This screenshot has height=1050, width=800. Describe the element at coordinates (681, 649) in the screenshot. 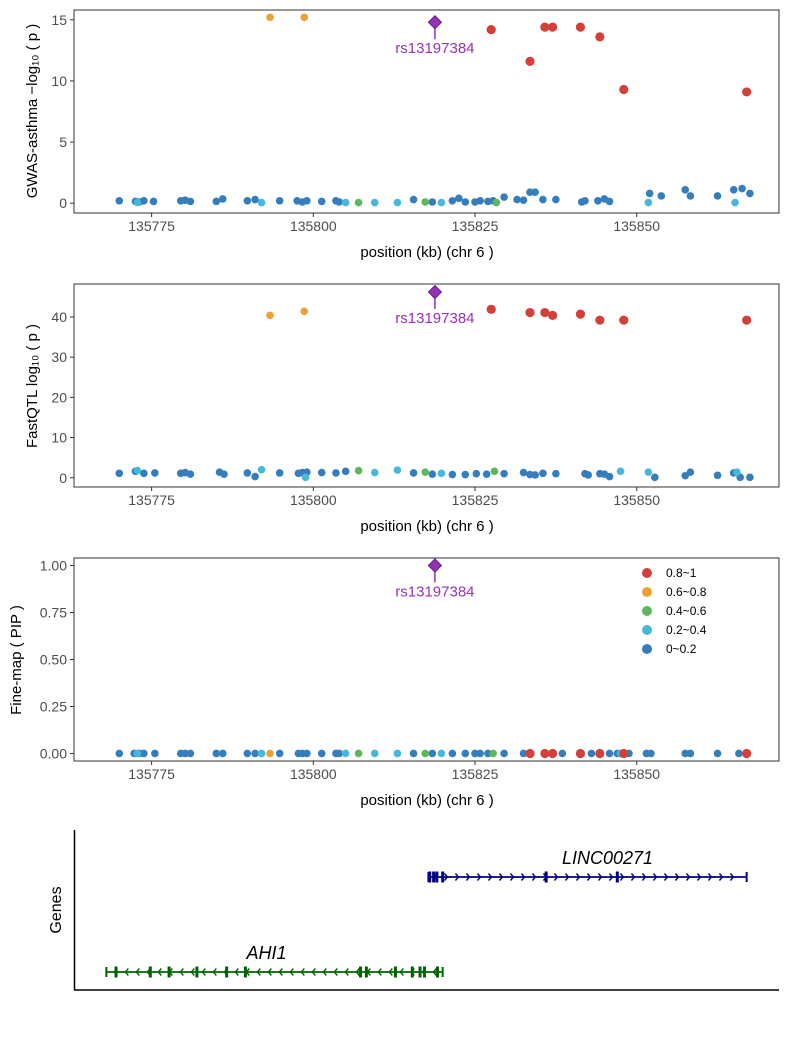

I see `legend-label-4: 0~0.2` at that location.